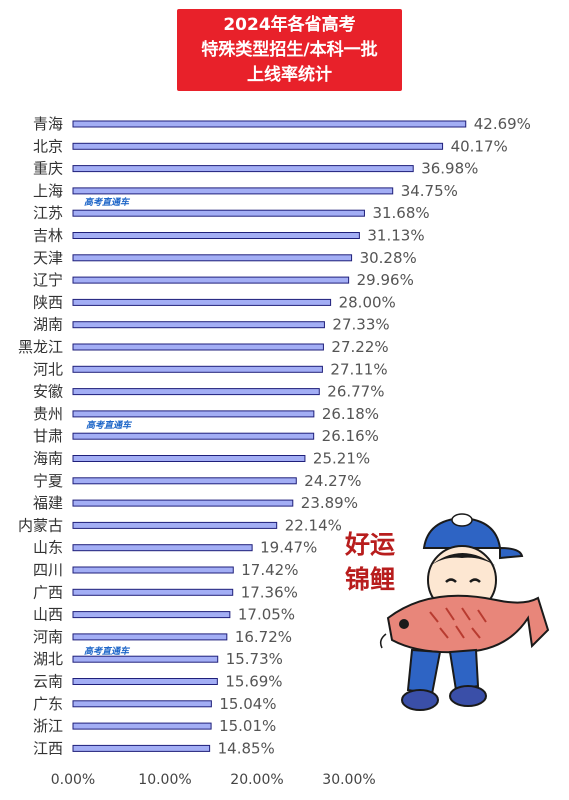  What do you see at coordinates (360, 325) in the screenshot?
I see `value-label: 27.33%` at bounding box center [360, 325].